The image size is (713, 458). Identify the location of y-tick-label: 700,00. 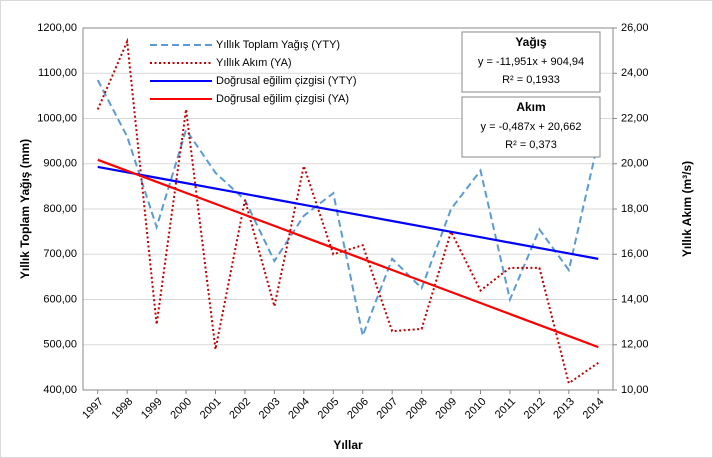
(60, 254).